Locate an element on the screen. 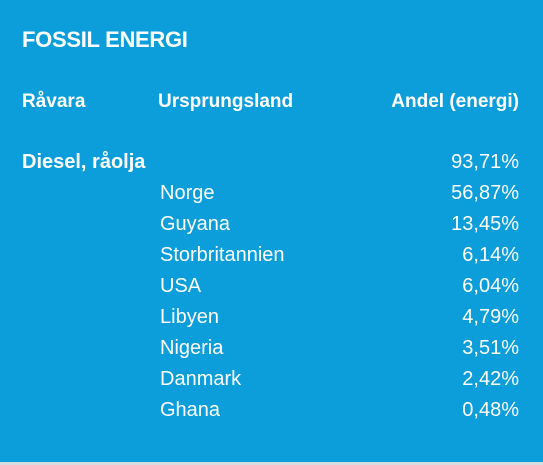 The height and width of the screenshot is (465, 543). group-name: Diesel, råolja is located at coordinates (84, 162).